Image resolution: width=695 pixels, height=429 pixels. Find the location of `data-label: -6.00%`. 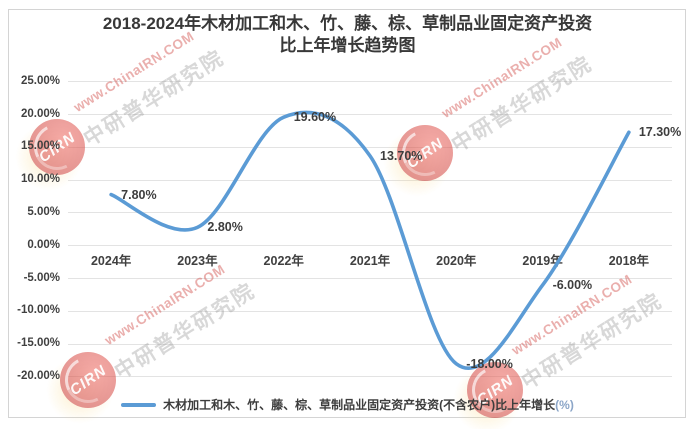

data-label: -6.00% is located at coordinates (572, 285).